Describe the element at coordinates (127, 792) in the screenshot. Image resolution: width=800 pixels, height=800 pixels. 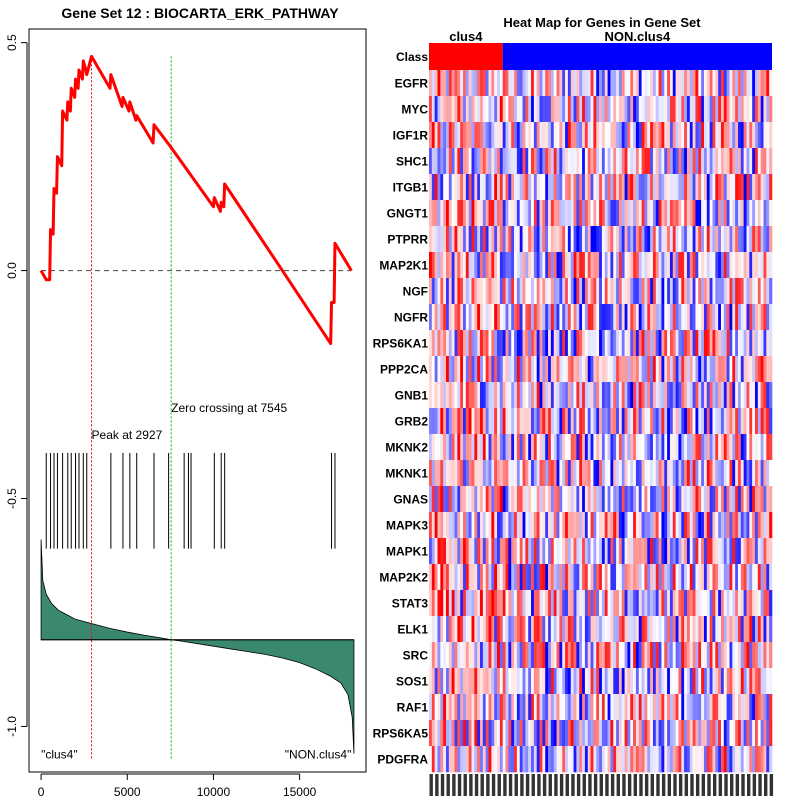
I see `x-tick-label: 5000` at that location.